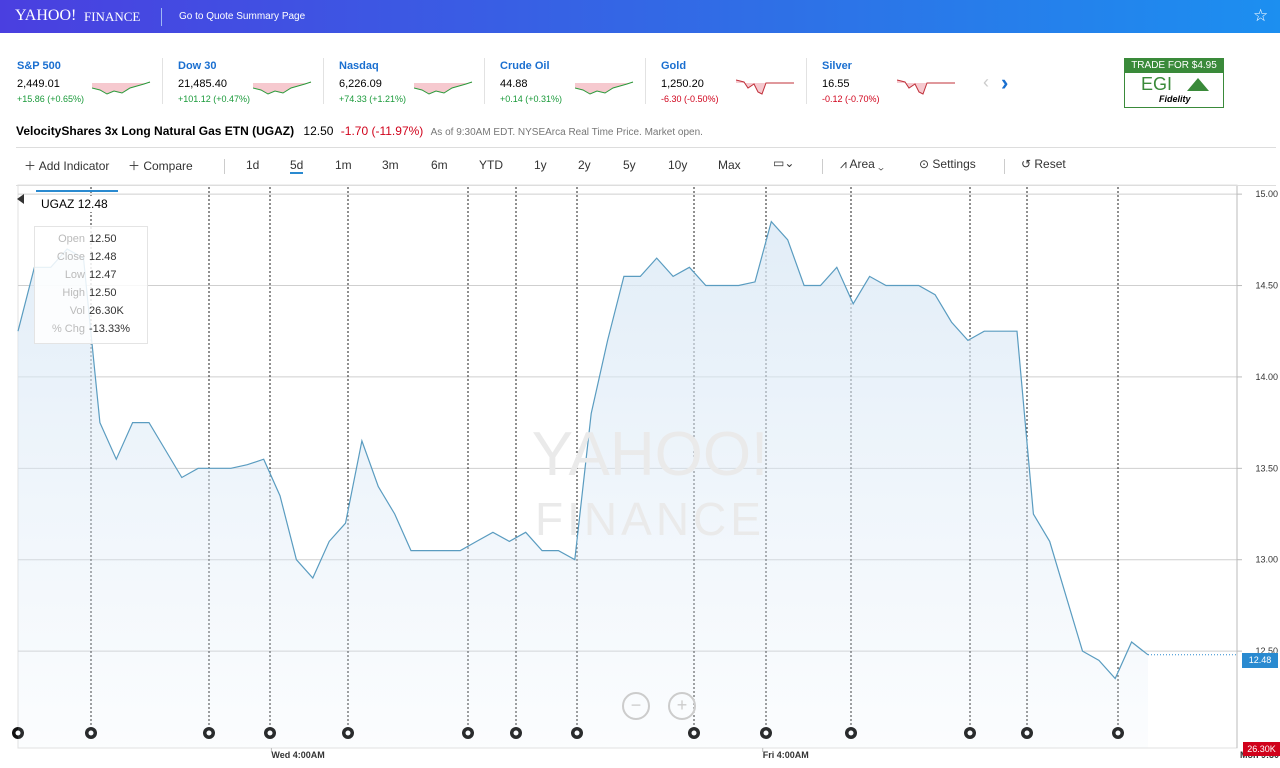 The height and width of the screenshot is (768, 1280). I want to click on settings: ⊙ Settings, so click(947, 164).